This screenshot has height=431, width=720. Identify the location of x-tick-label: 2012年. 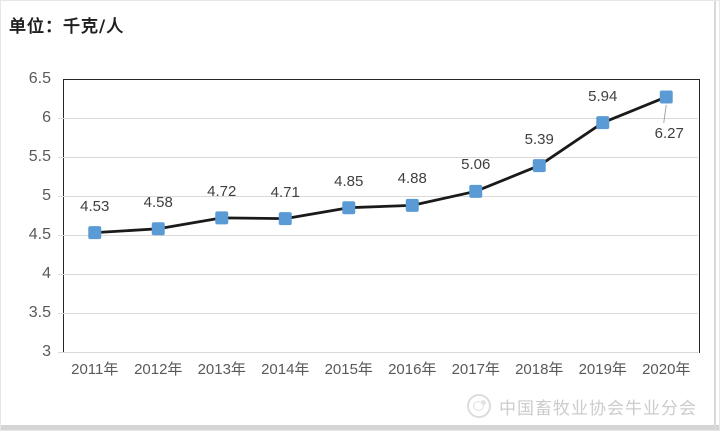
(158, 369).